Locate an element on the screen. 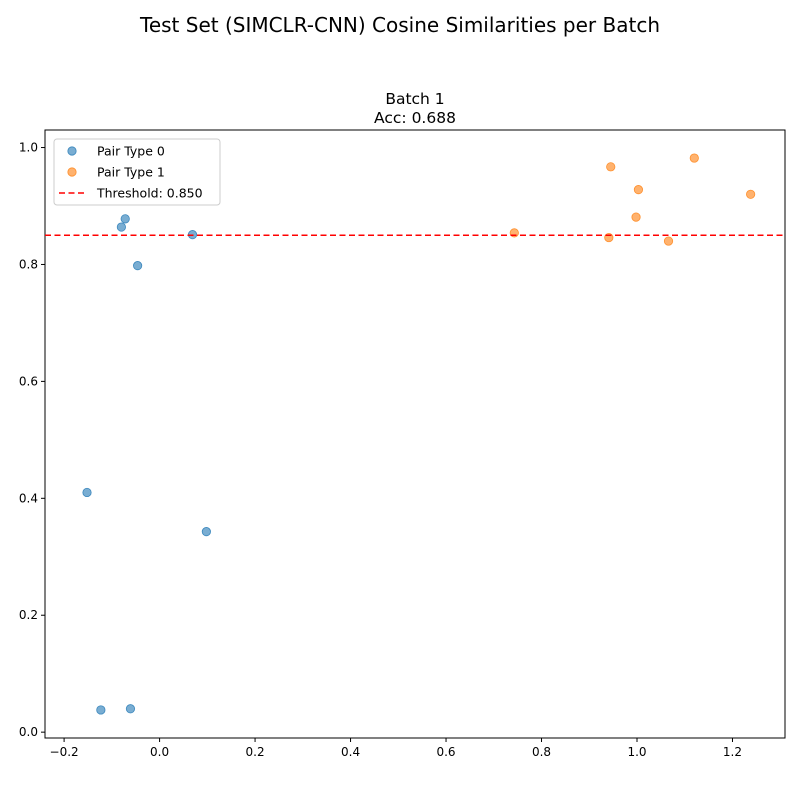  axes-subtitle: Acc: 0.688 is located at coordinates (415, 118).